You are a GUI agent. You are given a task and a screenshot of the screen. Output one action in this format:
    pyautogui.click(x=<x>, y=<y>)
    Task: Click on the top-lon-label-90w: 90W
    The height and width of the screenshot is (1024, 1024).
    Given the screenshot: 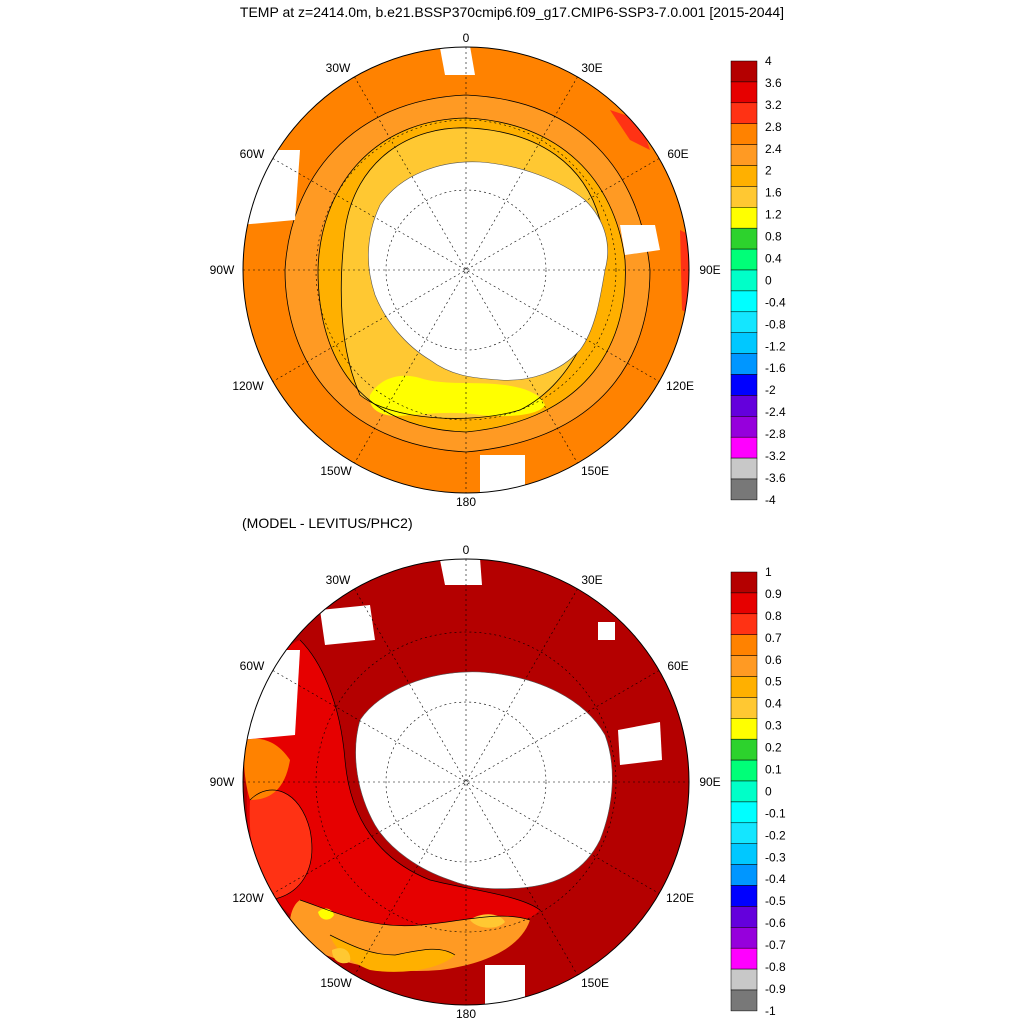 What is the action you would take?
    pyautogui.click(x=222, y=270)
    